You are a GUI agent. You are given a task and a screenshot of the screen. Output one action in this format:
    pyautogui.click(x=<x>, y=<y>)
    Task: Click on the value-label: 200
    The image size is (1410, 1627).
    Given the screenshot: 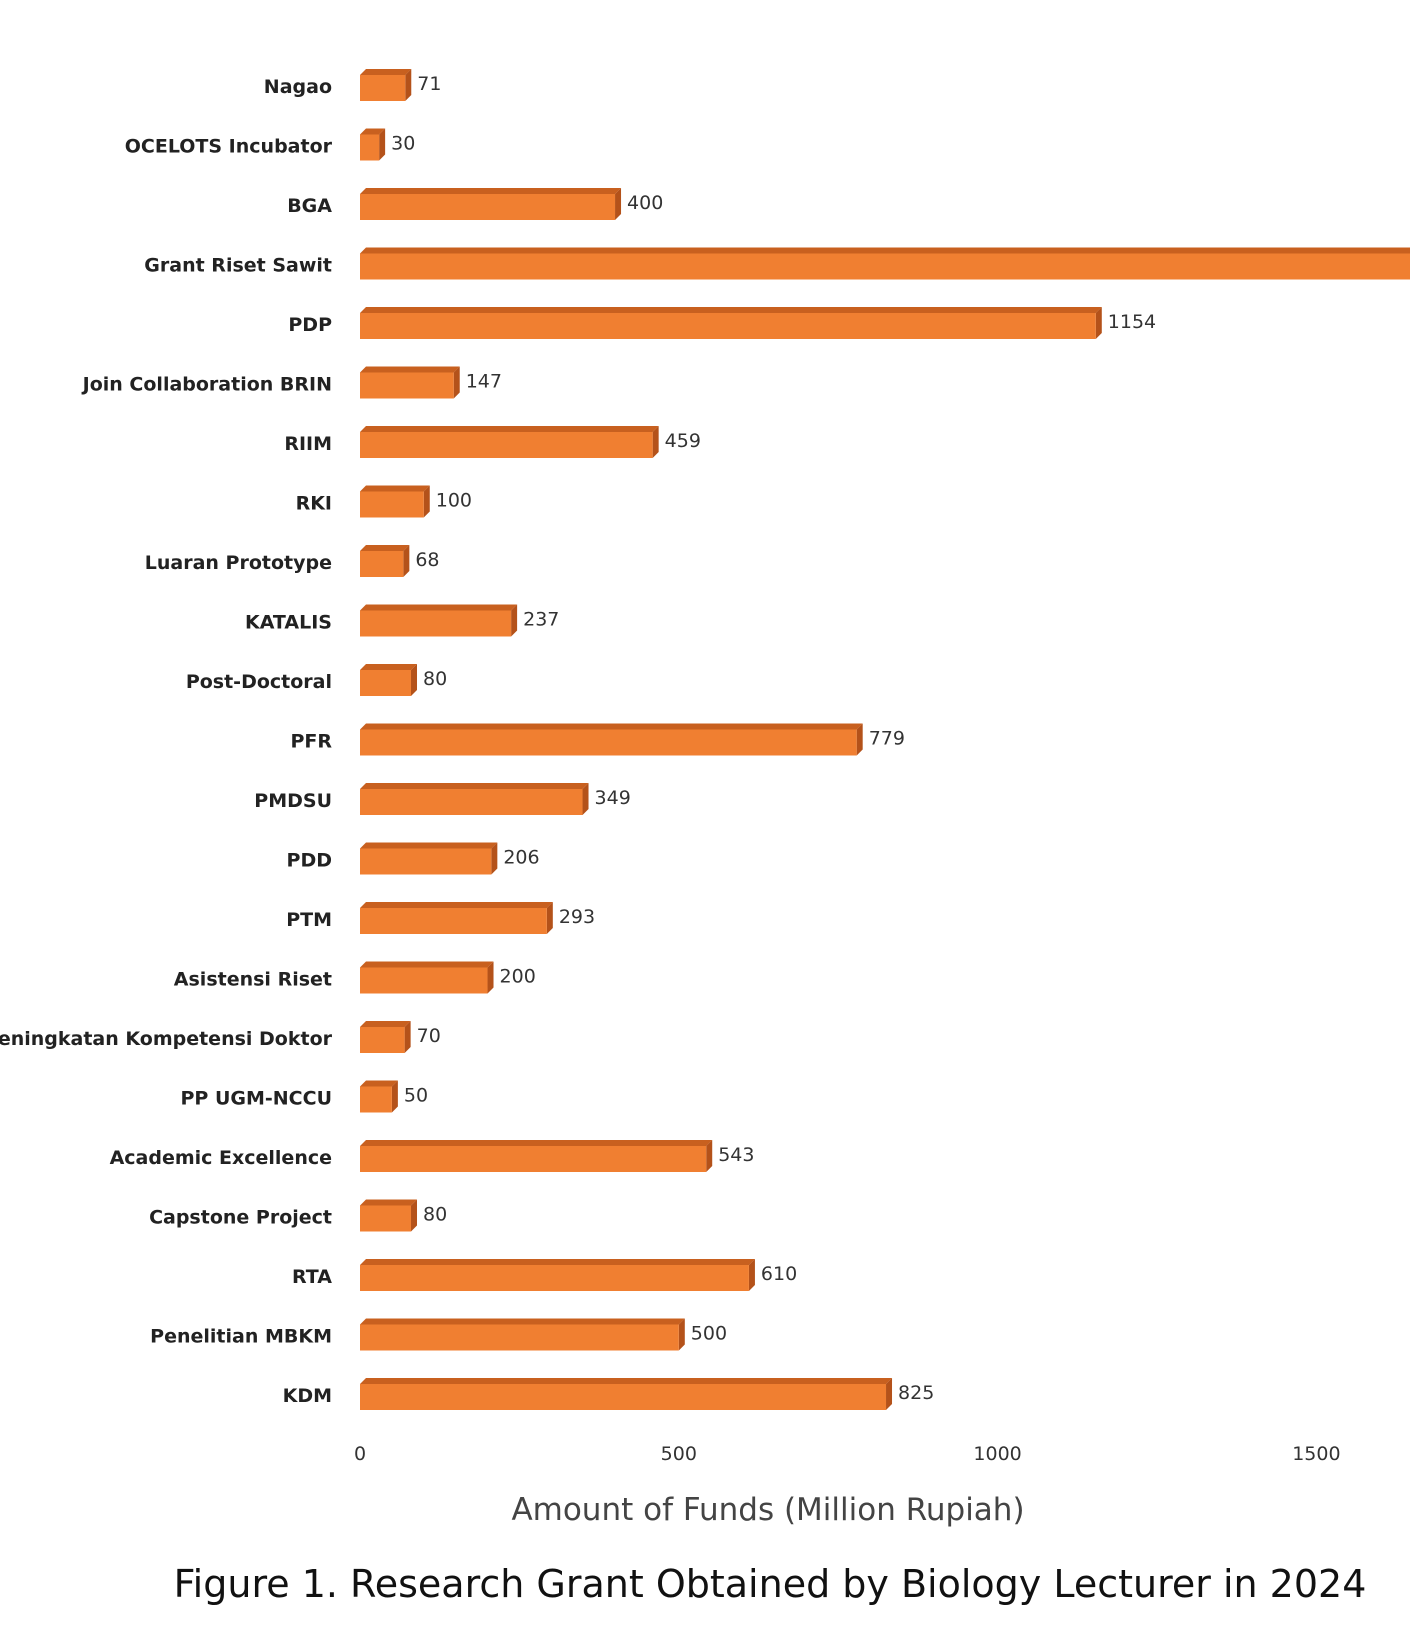 What is the action you would take?
    pyautogui.click(x=518, y=977)
    